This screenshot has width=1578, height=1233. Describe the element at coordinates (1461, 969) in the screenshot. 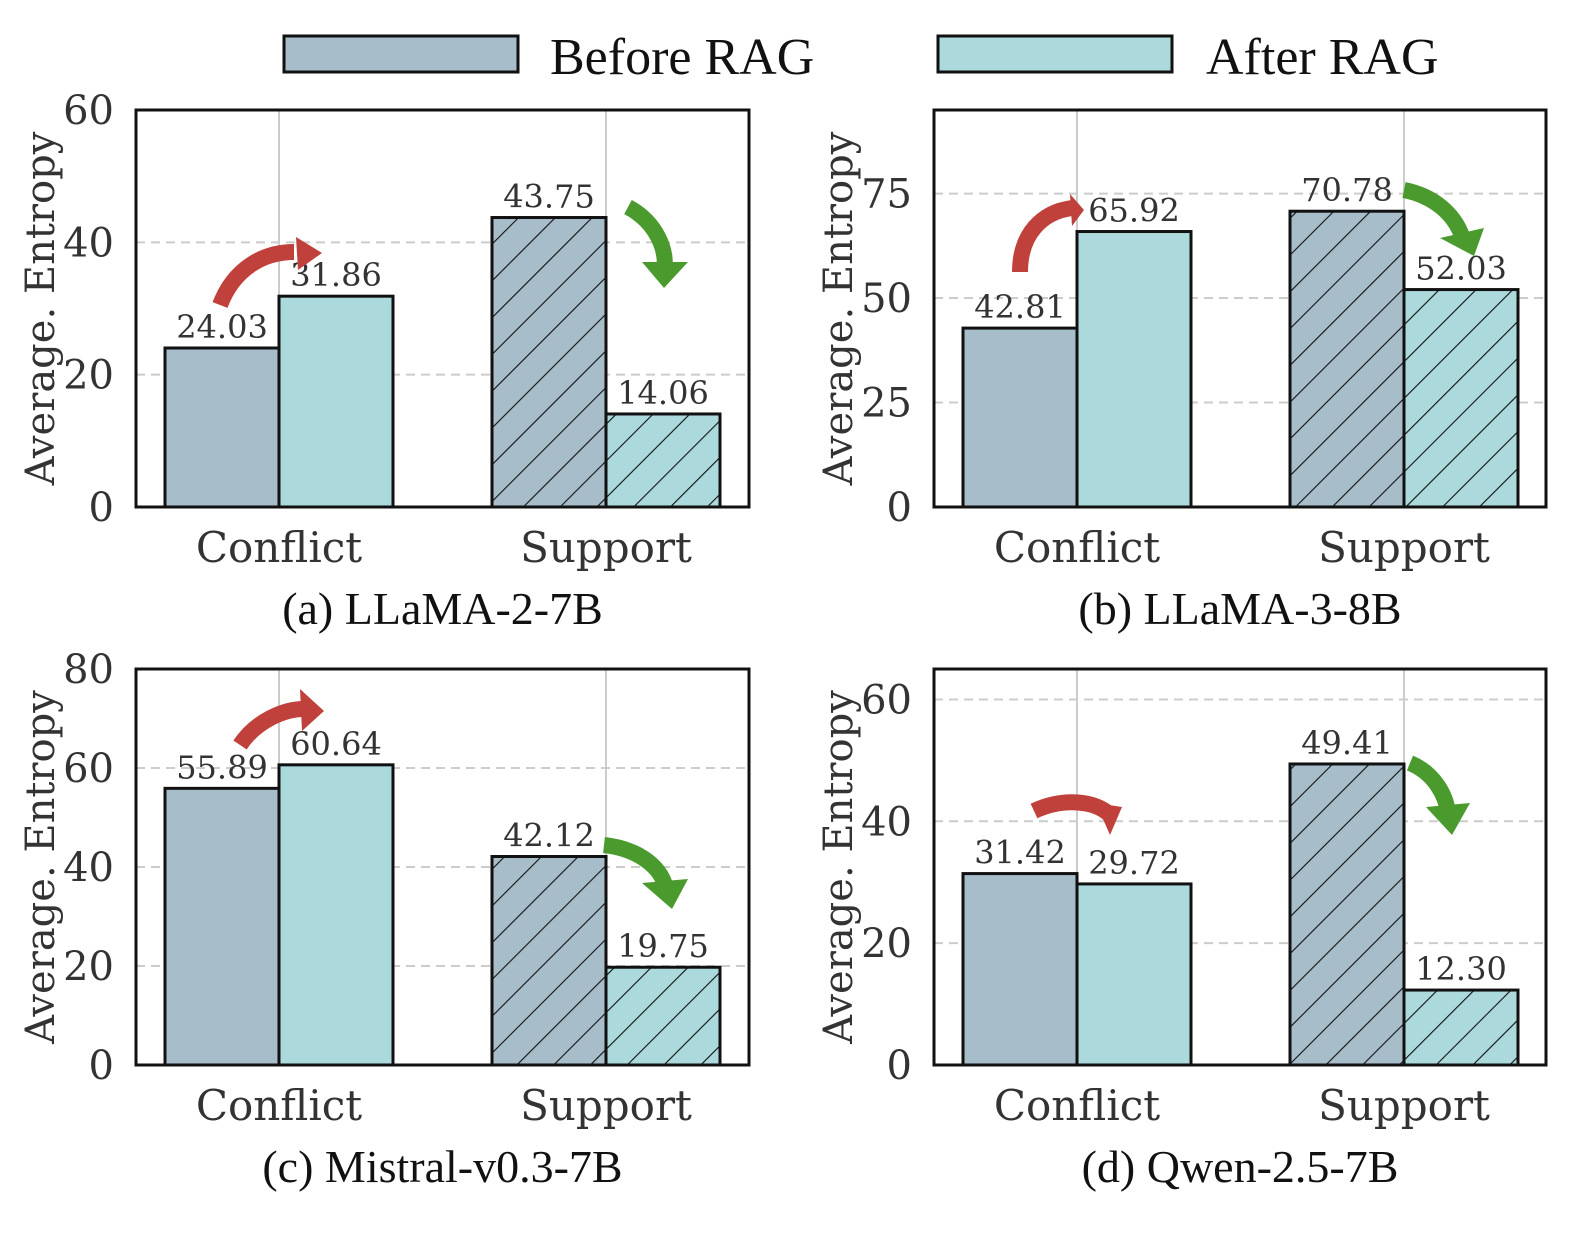

I see `bar-value-label: 12.30` at that location.